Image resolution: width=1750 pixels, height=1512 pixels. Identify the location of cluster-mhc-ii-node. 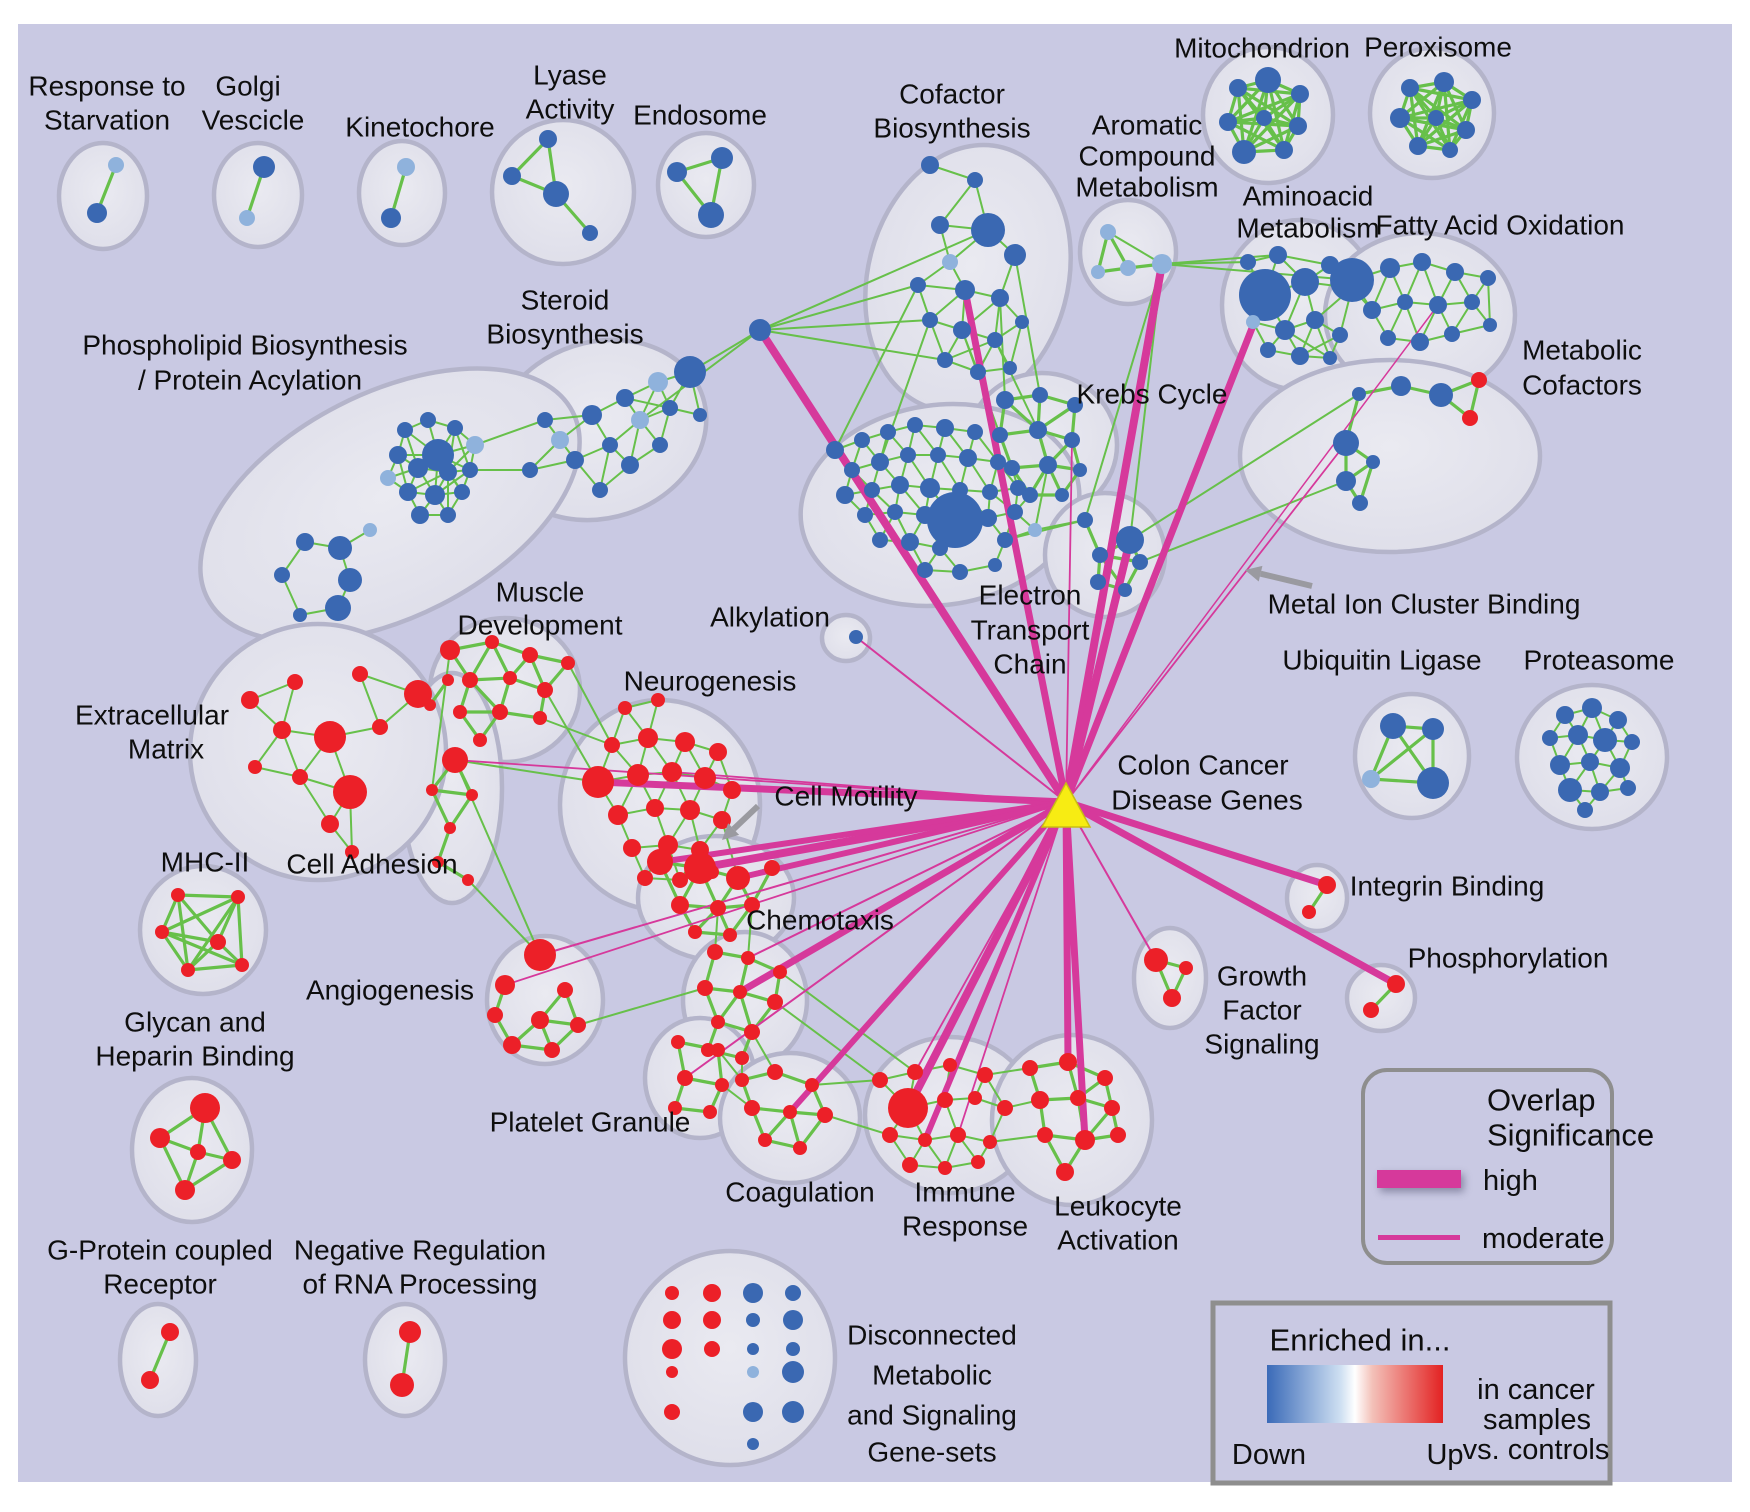
(242, 965).